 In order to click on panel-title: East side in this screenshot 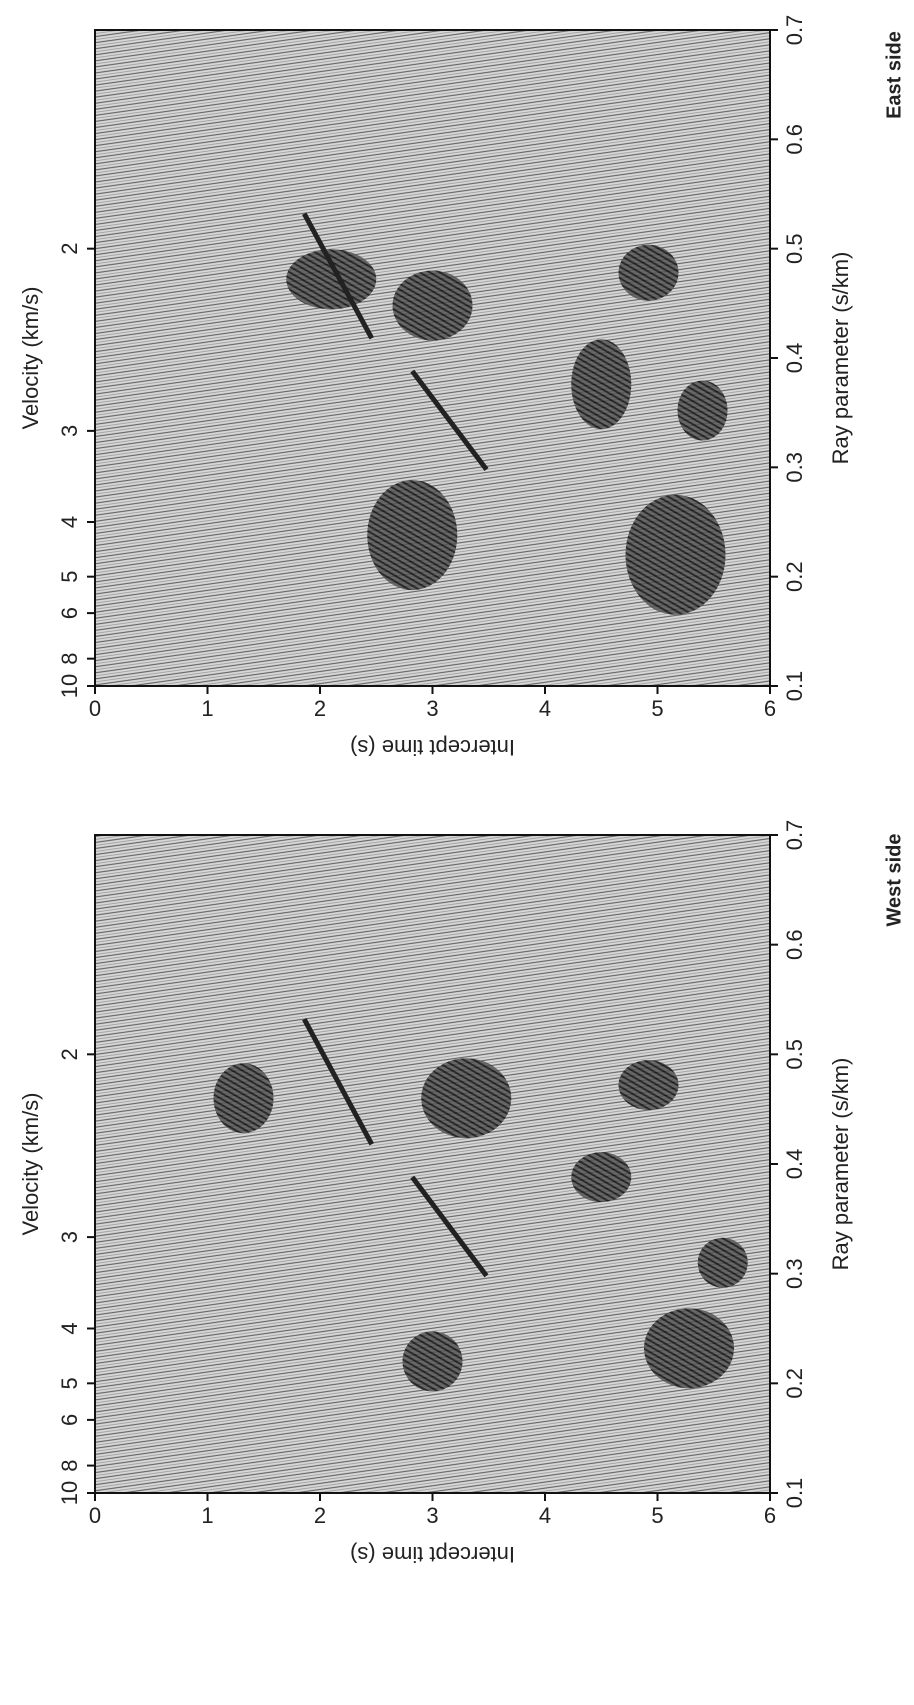, I will do `click(894, 75)`.